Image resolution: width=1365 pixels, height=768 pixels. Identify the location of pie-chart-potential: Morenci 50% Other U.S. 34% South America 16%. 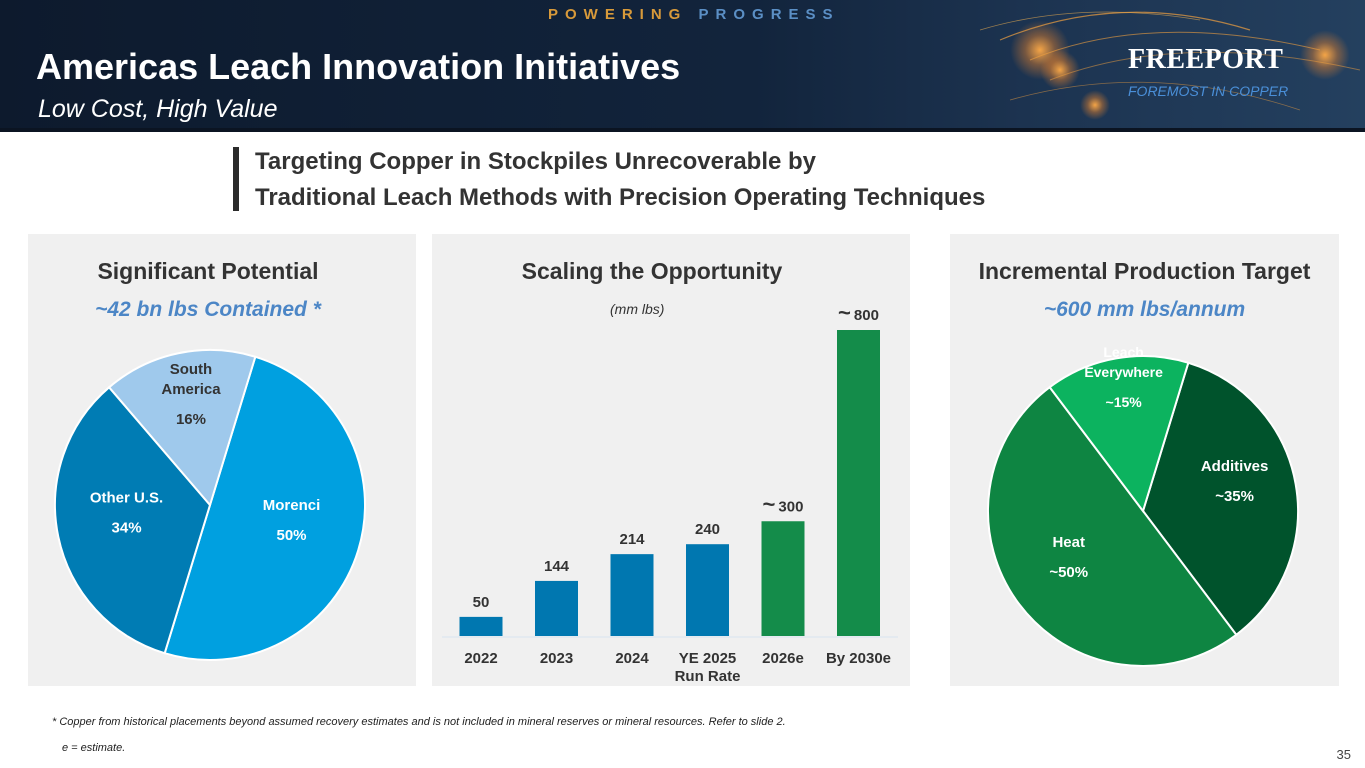
(210, 505).